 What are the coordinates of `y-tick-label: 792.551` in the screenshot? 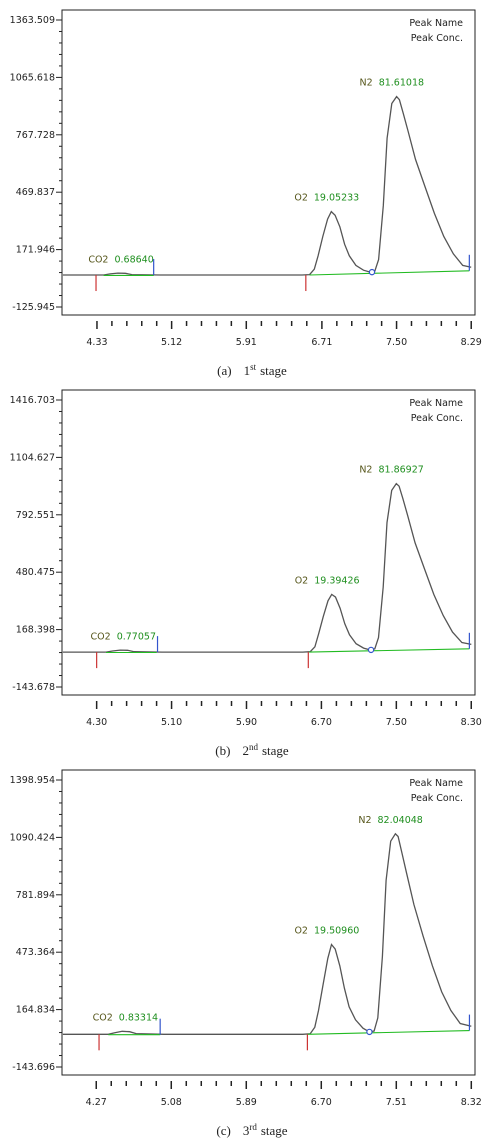 It's located at (35, 515).